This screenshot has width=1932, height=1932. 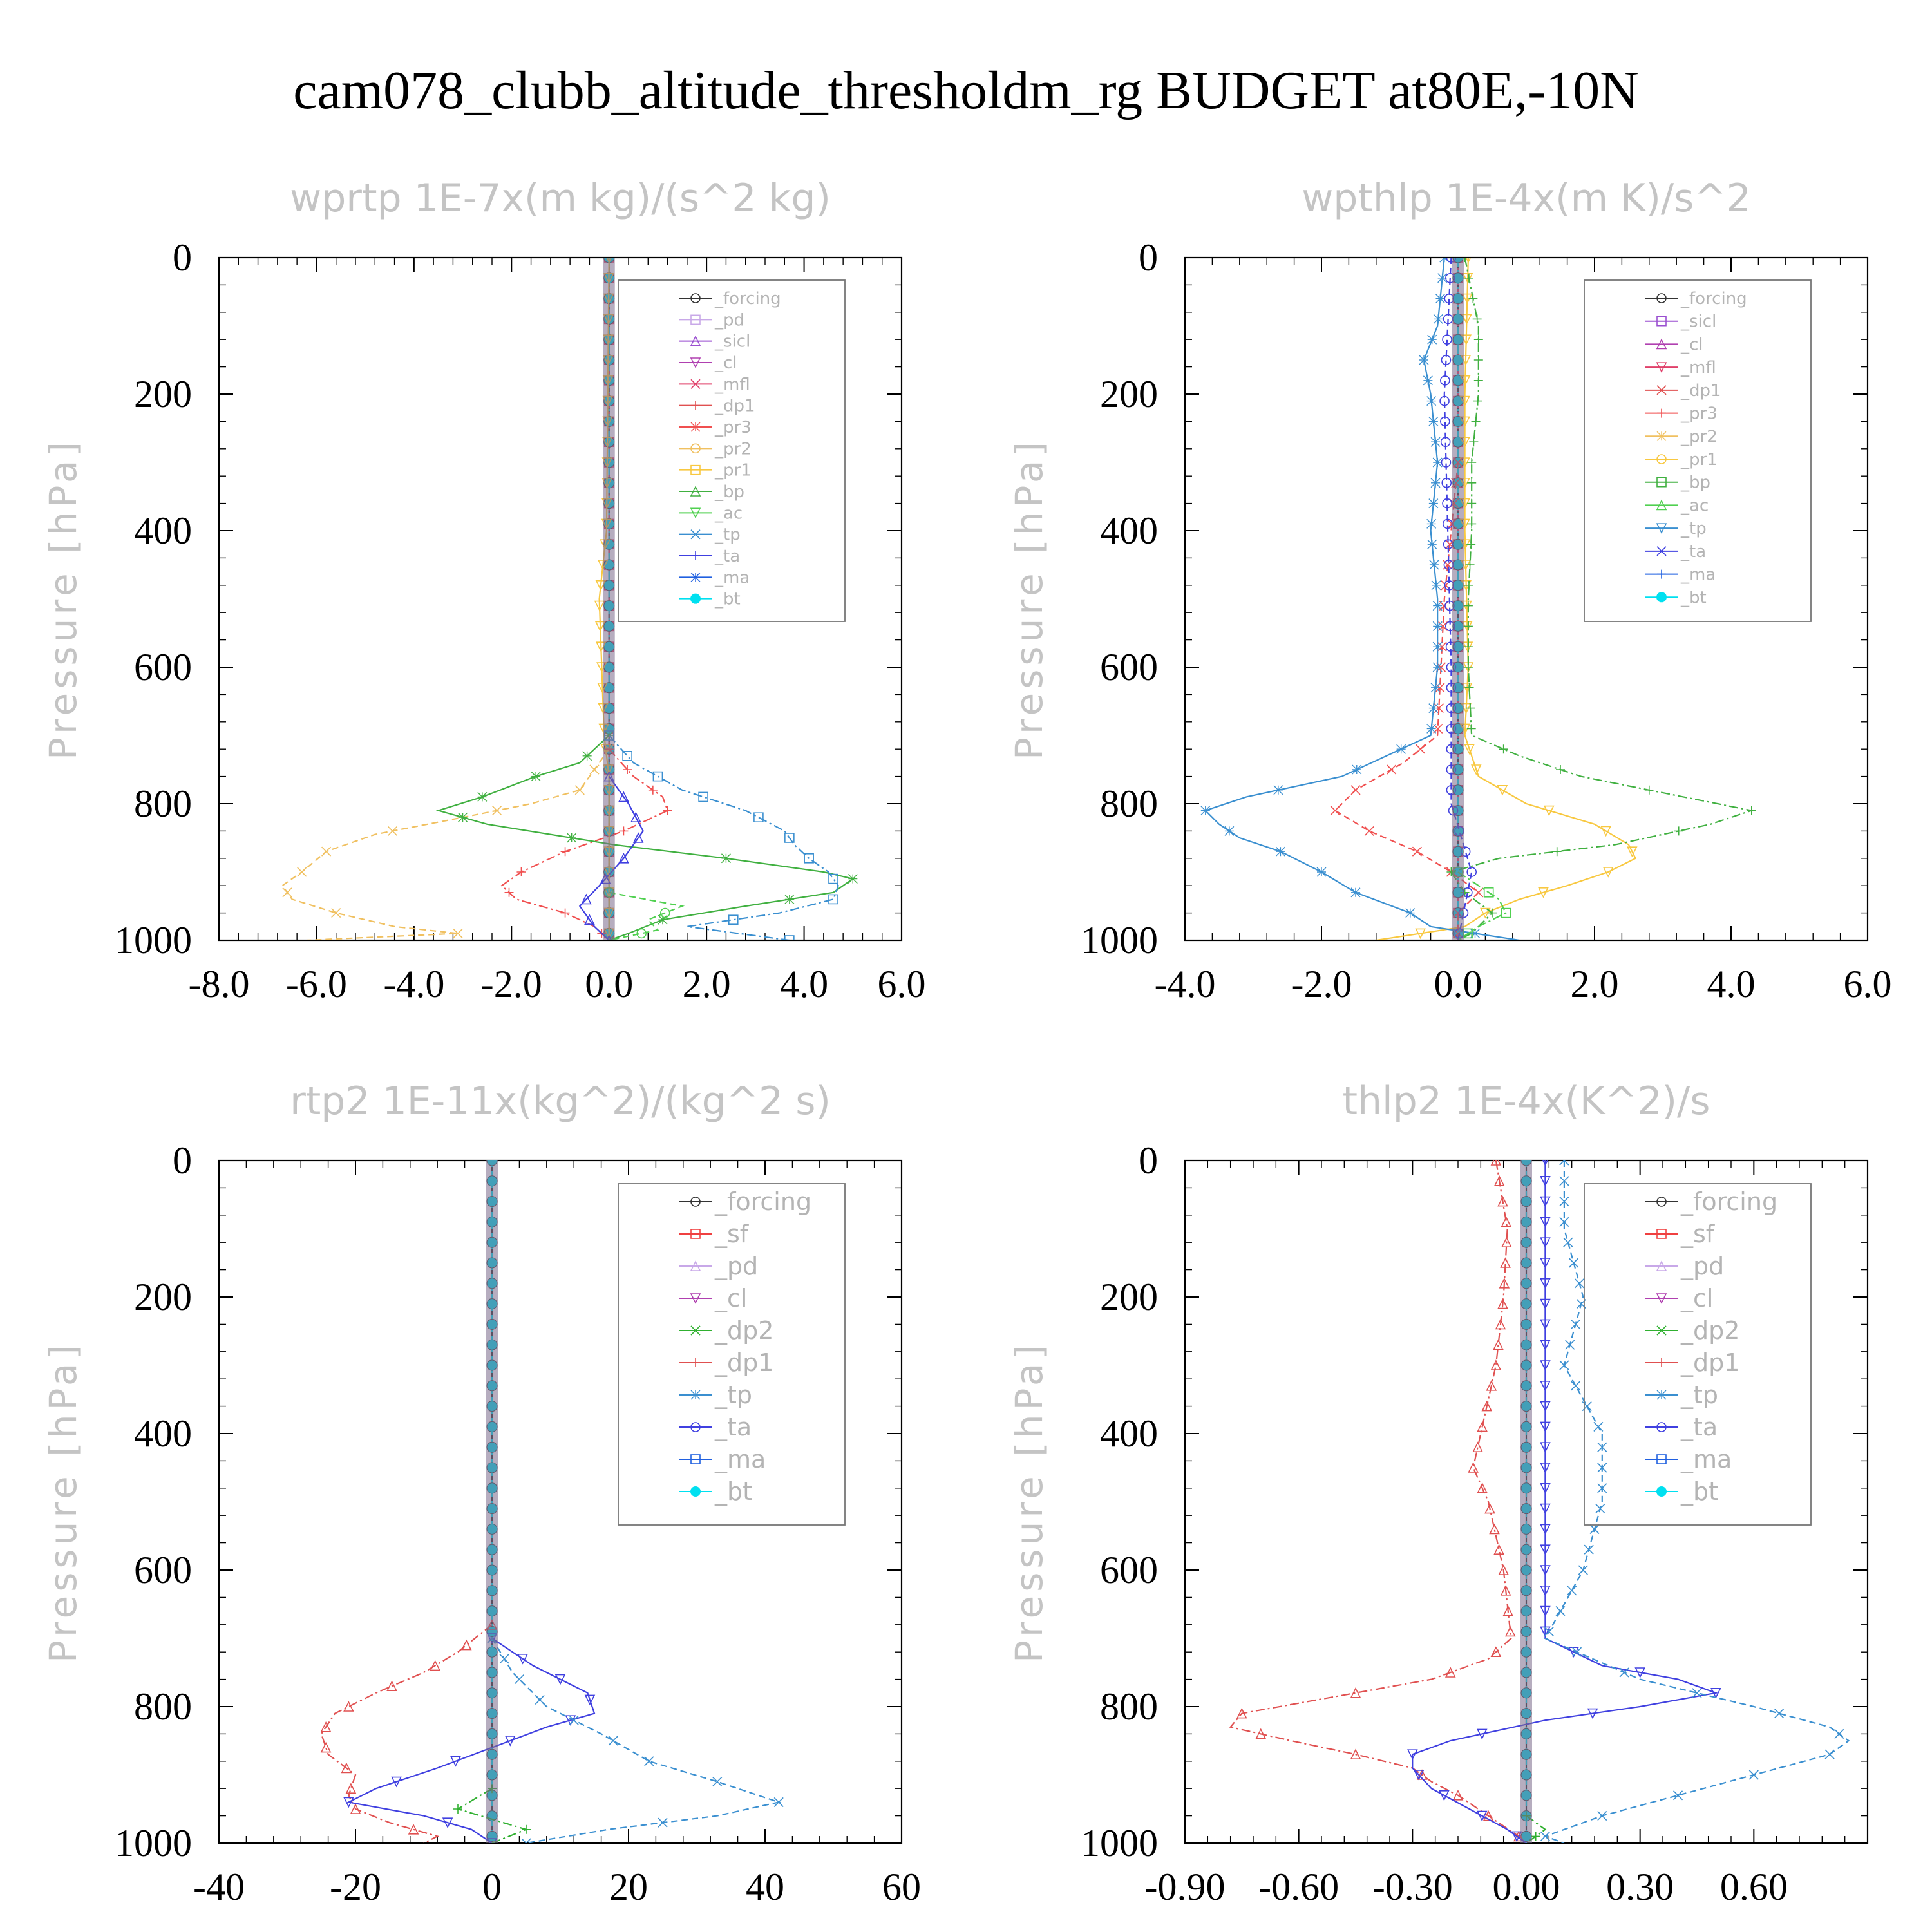 I want to click on y-tick-label: 800, so click(x=1129, y=1706).